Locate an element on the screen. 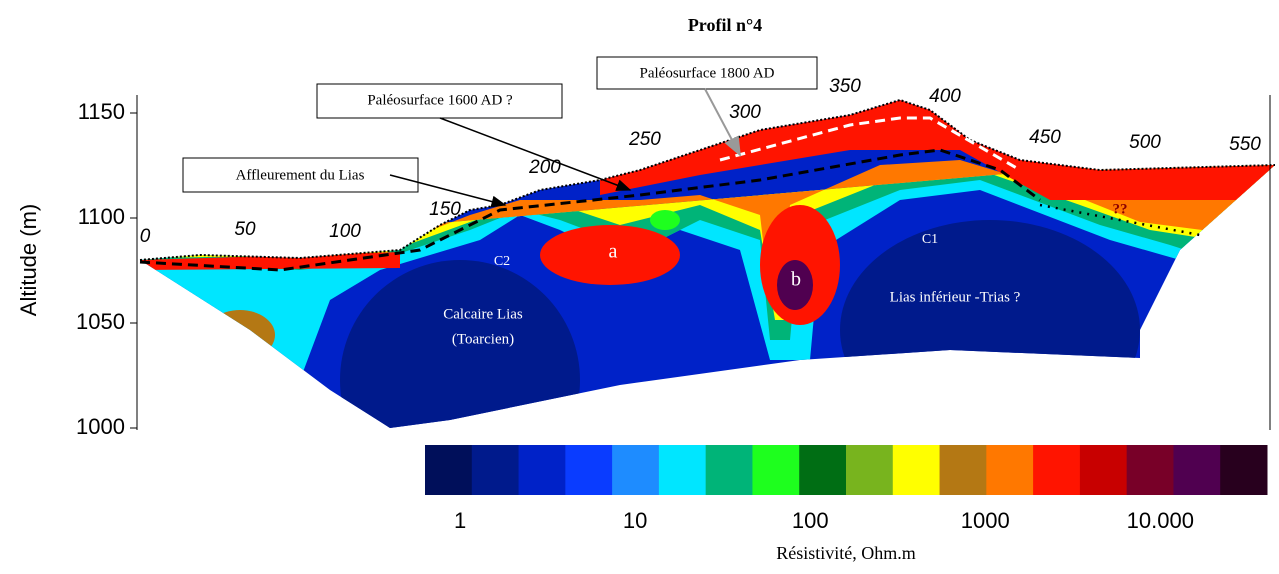 This screenshot has width=1279, height=574. annotation: b is located at coordinates (796, 280).